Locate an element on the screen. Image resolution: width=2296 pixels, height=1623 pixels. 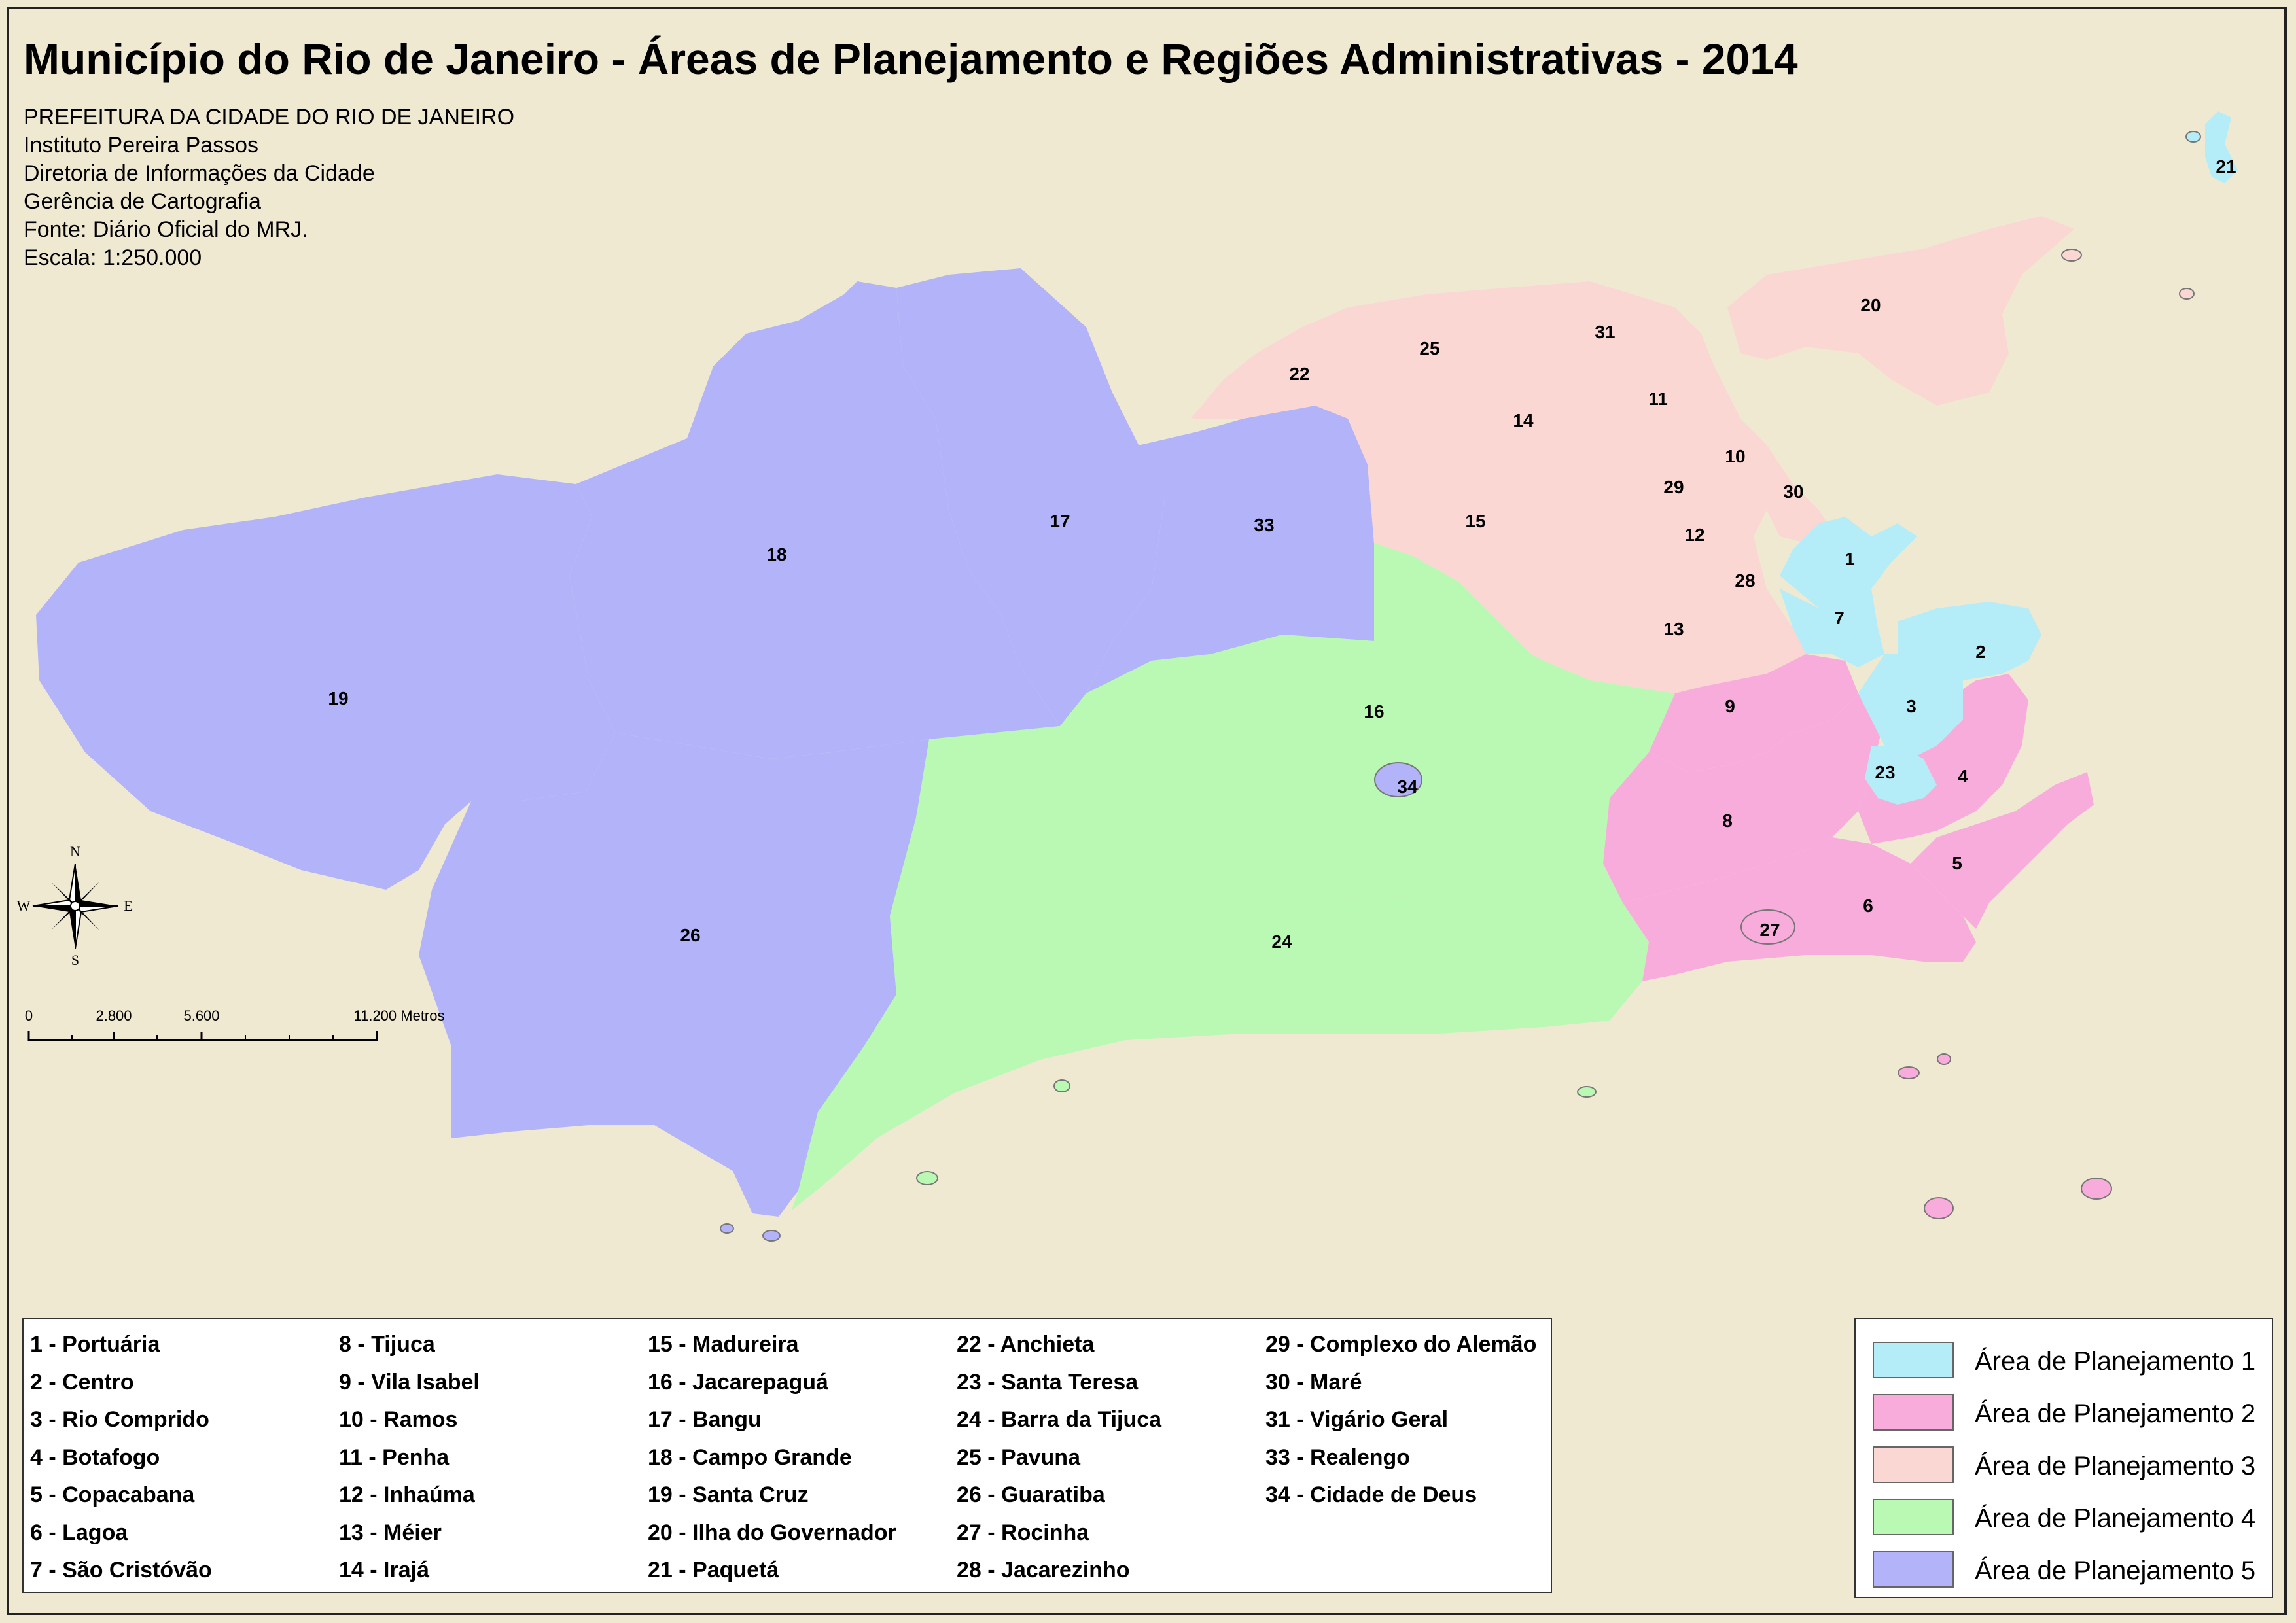
region-label: 20 is located at coordinates (1870, 305).